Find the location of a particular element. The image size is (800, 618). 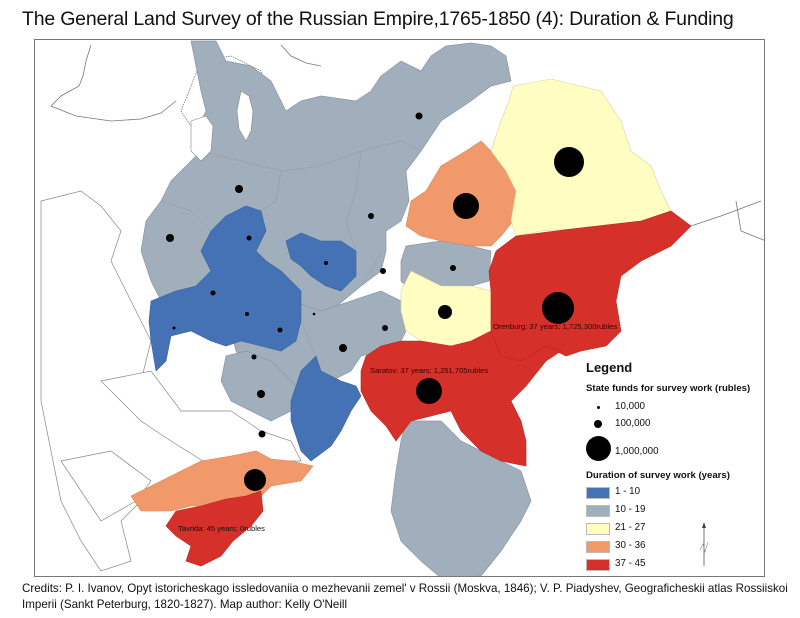

duration-legend-item: 30 - 36 is located at coordinates (676, 548).